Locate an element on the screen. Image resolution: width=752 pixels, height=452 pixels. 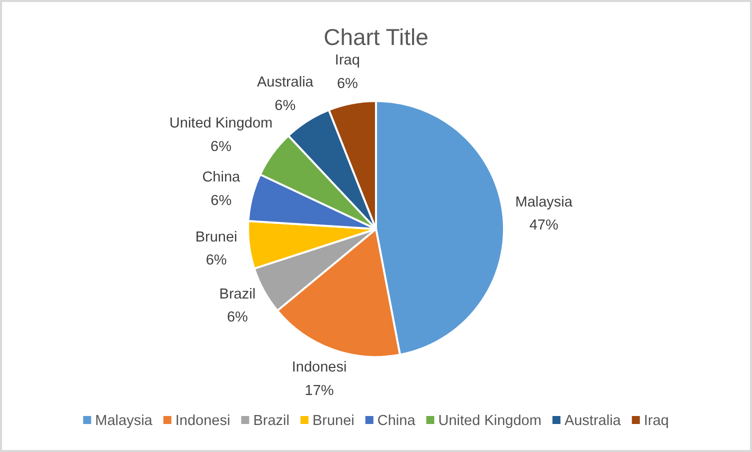
legend-label: Malaysia is located at coordinates (124, 421).